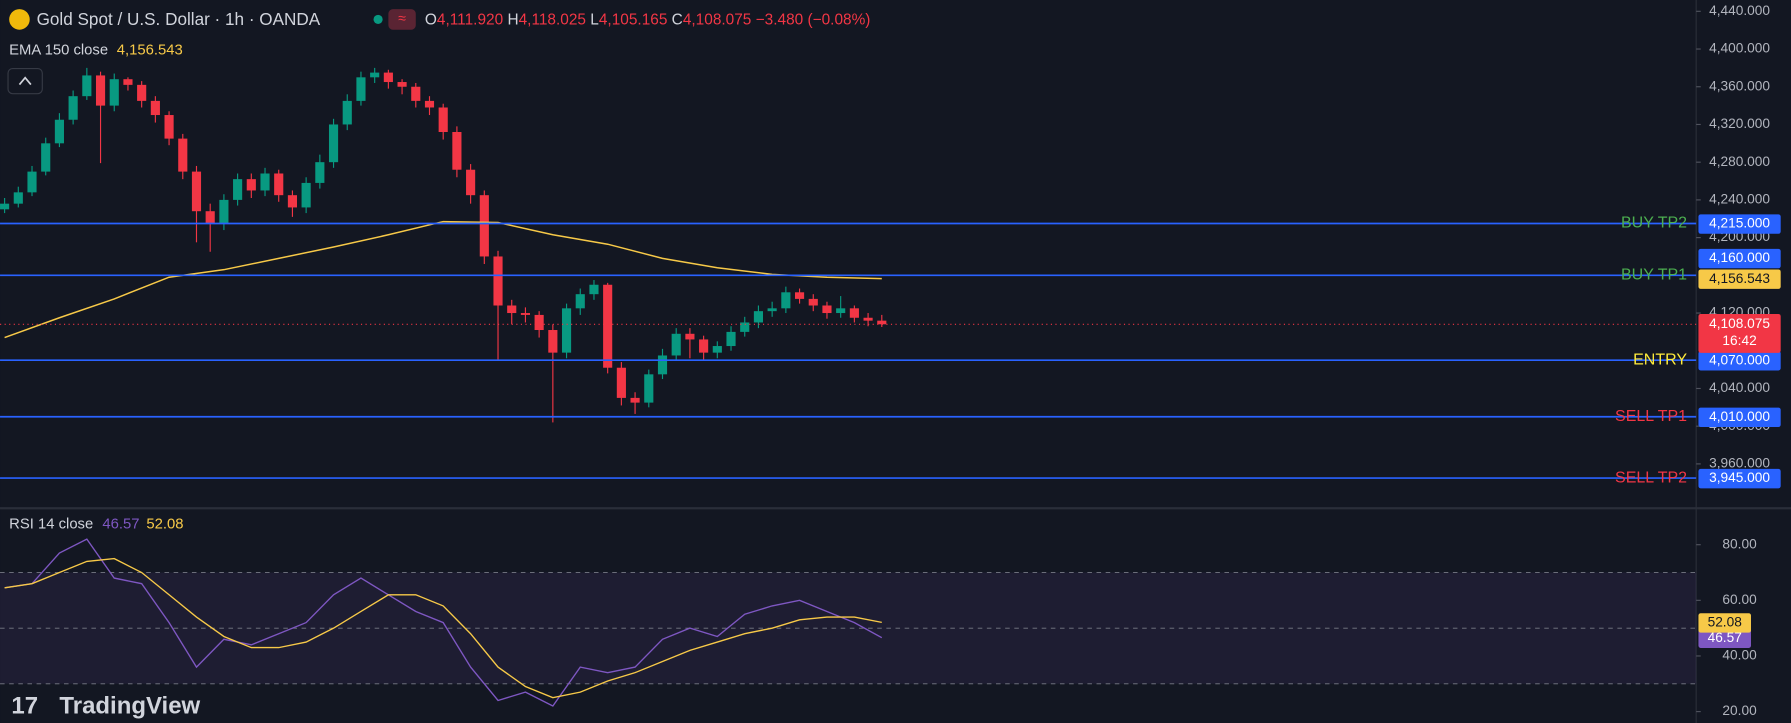 This screenshot has height=723, width=1791. Describe the element at coordinates (1739, 323) in the screenshot. I see `last-price-label: 4,108.075` at that location.